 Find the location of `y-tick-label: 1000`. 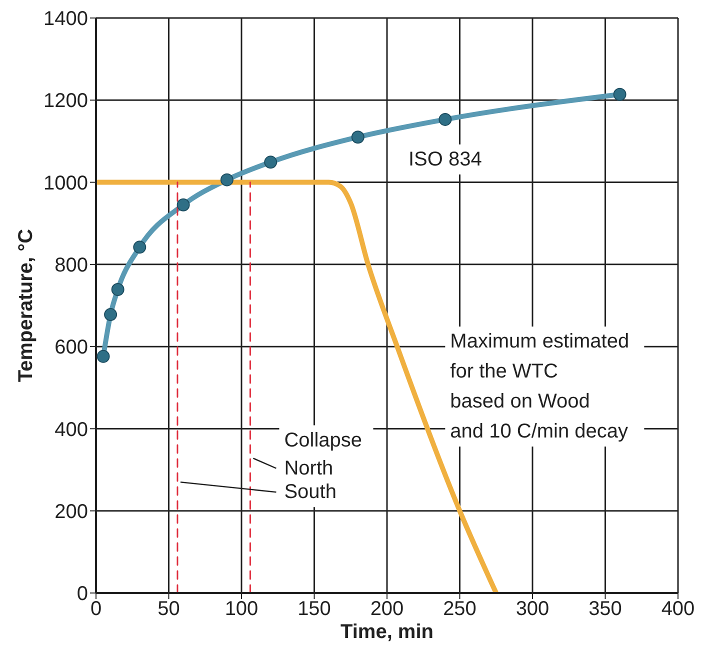

y-tick-label: 1000 is located at coordinates (66, 183).